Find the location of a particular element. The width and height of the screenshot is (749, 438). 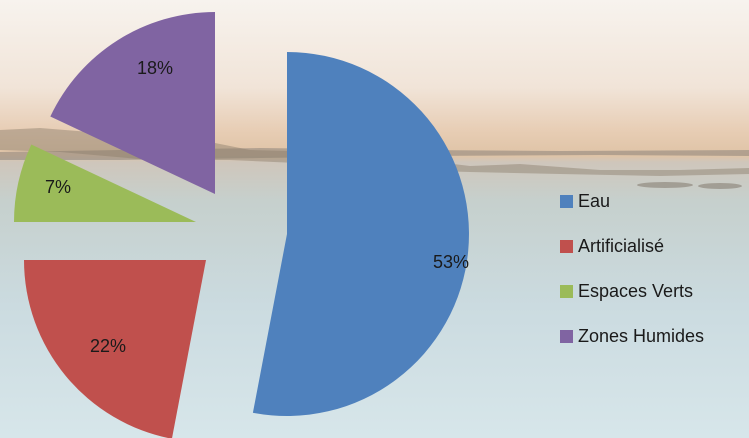

legend-label: Artificialisé is located at coordinates (621, 245).